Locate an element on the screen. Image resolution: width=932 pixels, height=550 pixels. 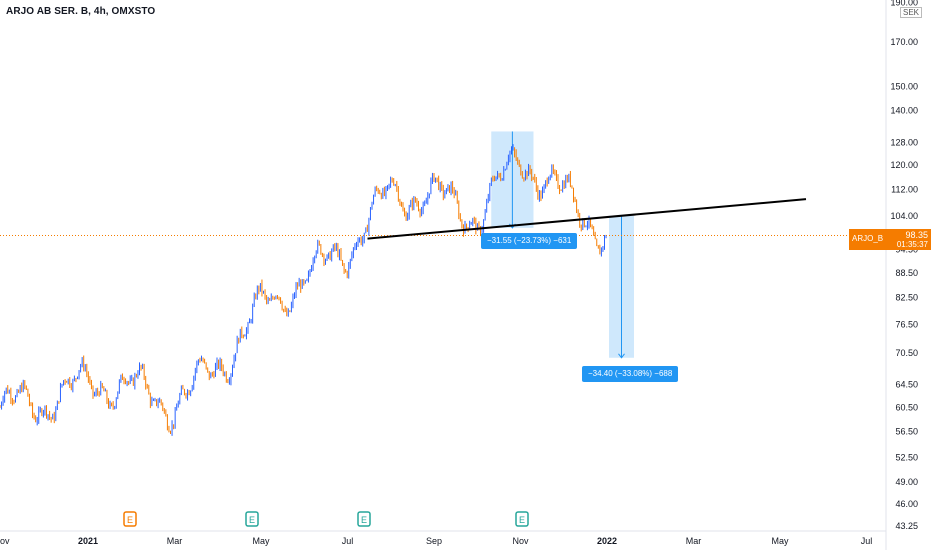
y-tick-label: 43.25 is located at coordinates (906, 526).